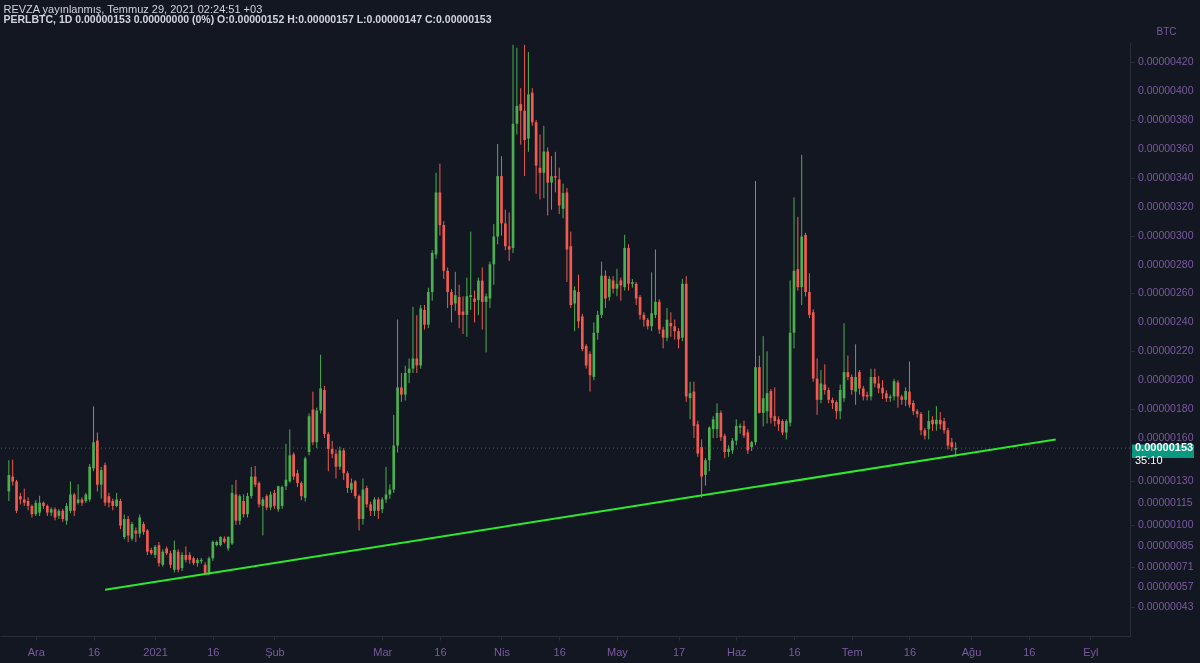 This screenshot has height=663, width=1200. What do you see at coordinates (383, 651) in the screenshot?
I see `x-tick-label: Mar` at bounding box center [383, 651].